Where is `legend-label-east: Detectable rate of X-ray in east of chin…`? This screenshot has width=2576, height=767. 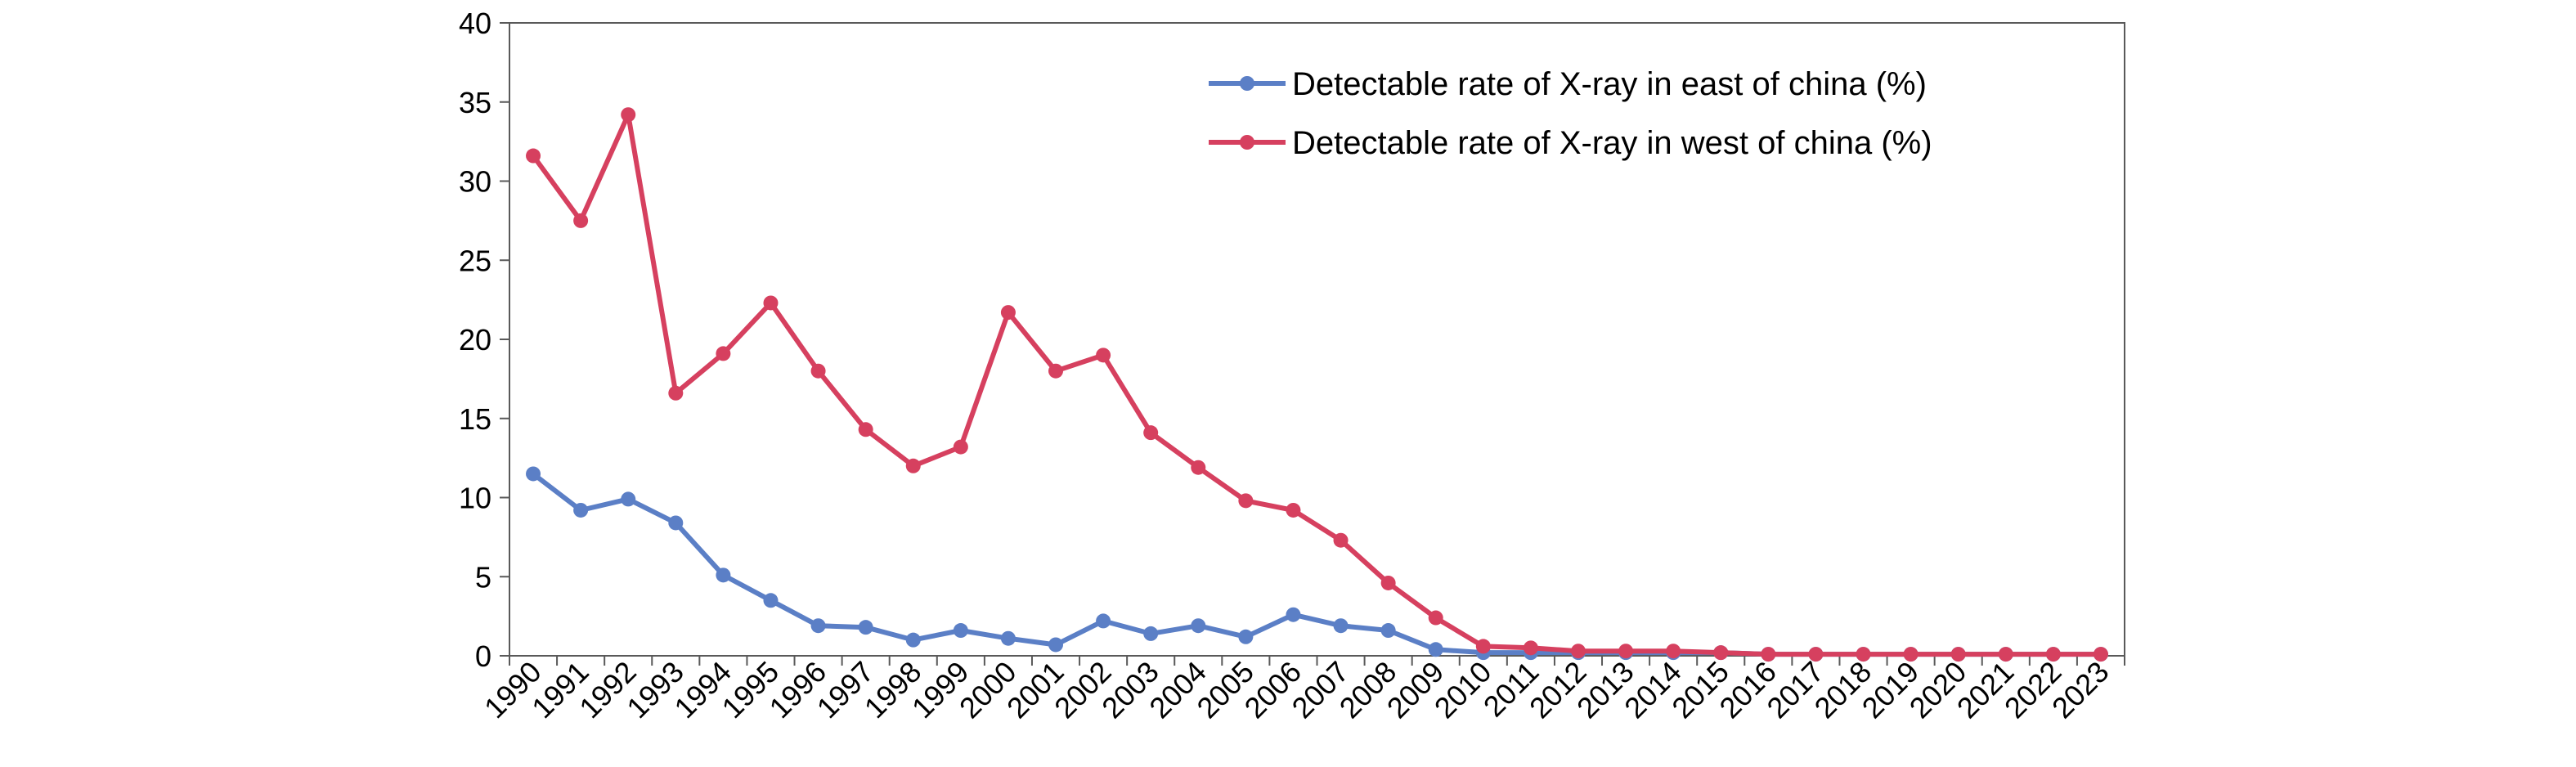
legend-label-east: Detectable rate of X-ray in east of chin… is located at coordinates (1609, 84).